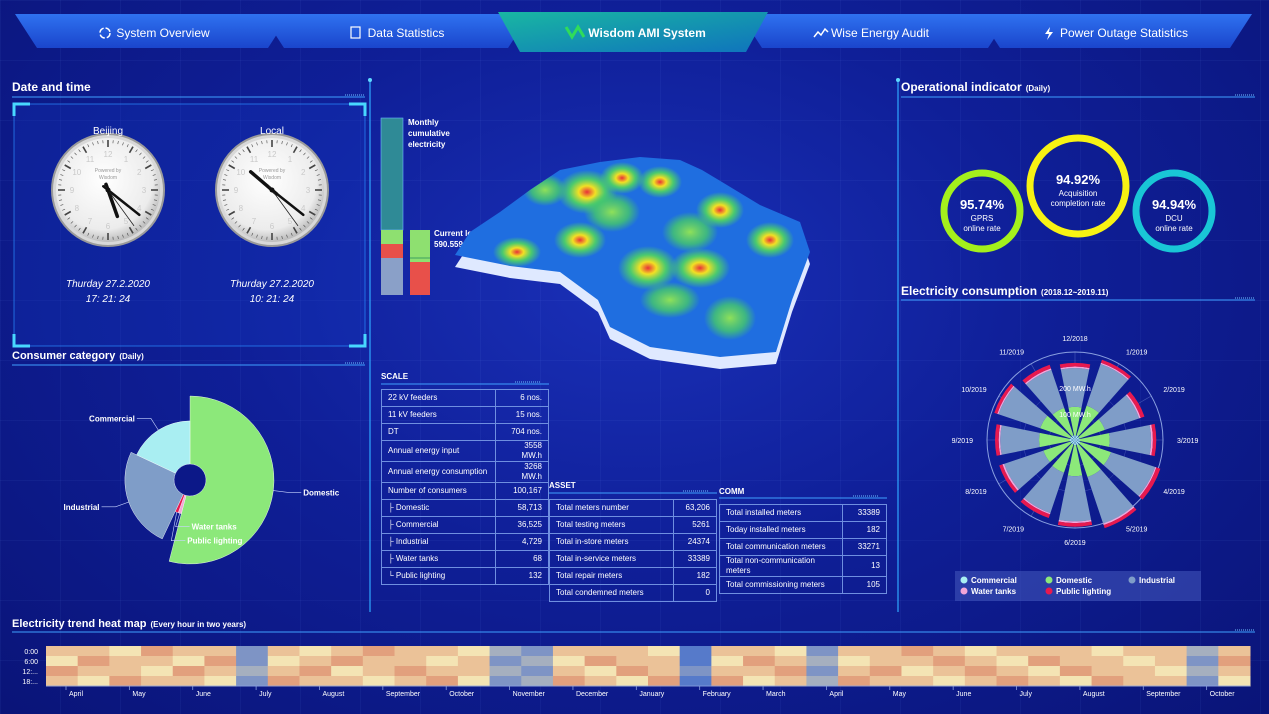 This screenshot has width=1269, height=714. What do you see at coordinates (1174, 218) in the screenshot?
I see `gauge-label: DCU` at bounding box center [1174, 218].